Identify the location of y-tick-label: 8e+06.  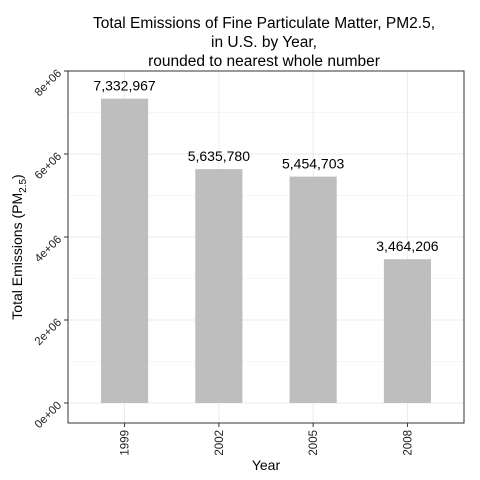
(48, 83).